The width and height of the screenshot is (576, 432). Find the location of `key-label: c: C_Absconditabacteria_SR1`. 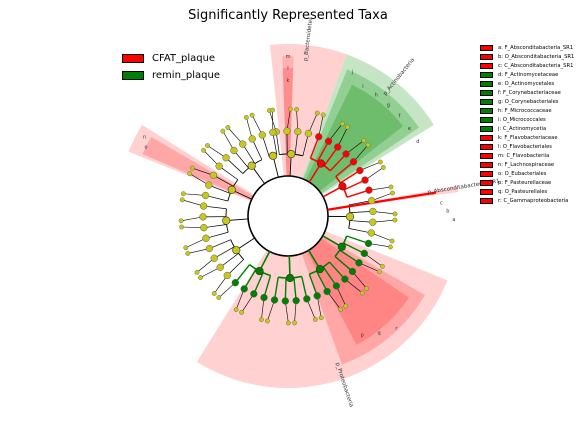

key-label: c: C_Absconditabacteria_SR1 is located at coordinates (536, 65).